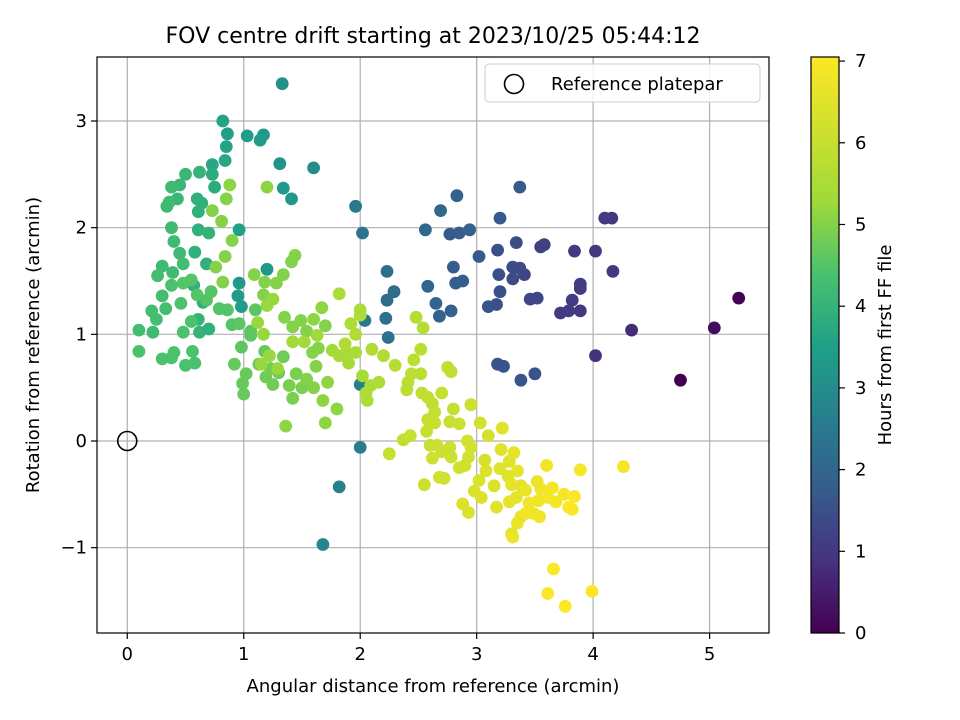 This screenshot has height=720, width=960. Describe the element at coordinates (860, 470) in the screenshot. I see `colorbar-tick-label: 2` at that location.